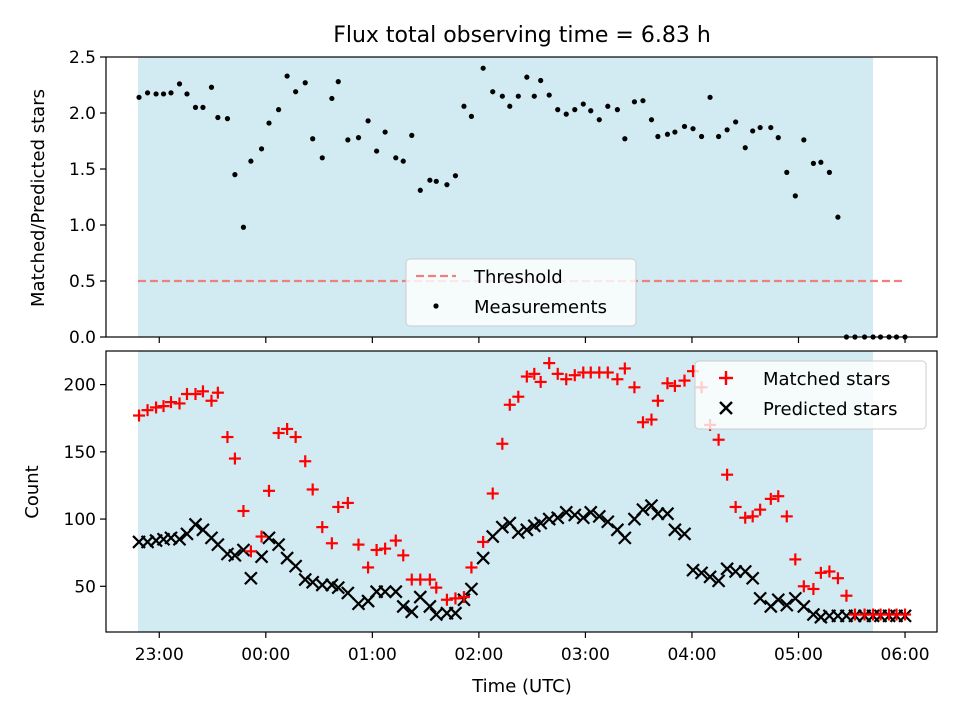 This screenshot has height=720, width=960. Describe the element at coordinates (82, 282) in the screenshot. I see `top-y-tick-label: 0.5` at that location.